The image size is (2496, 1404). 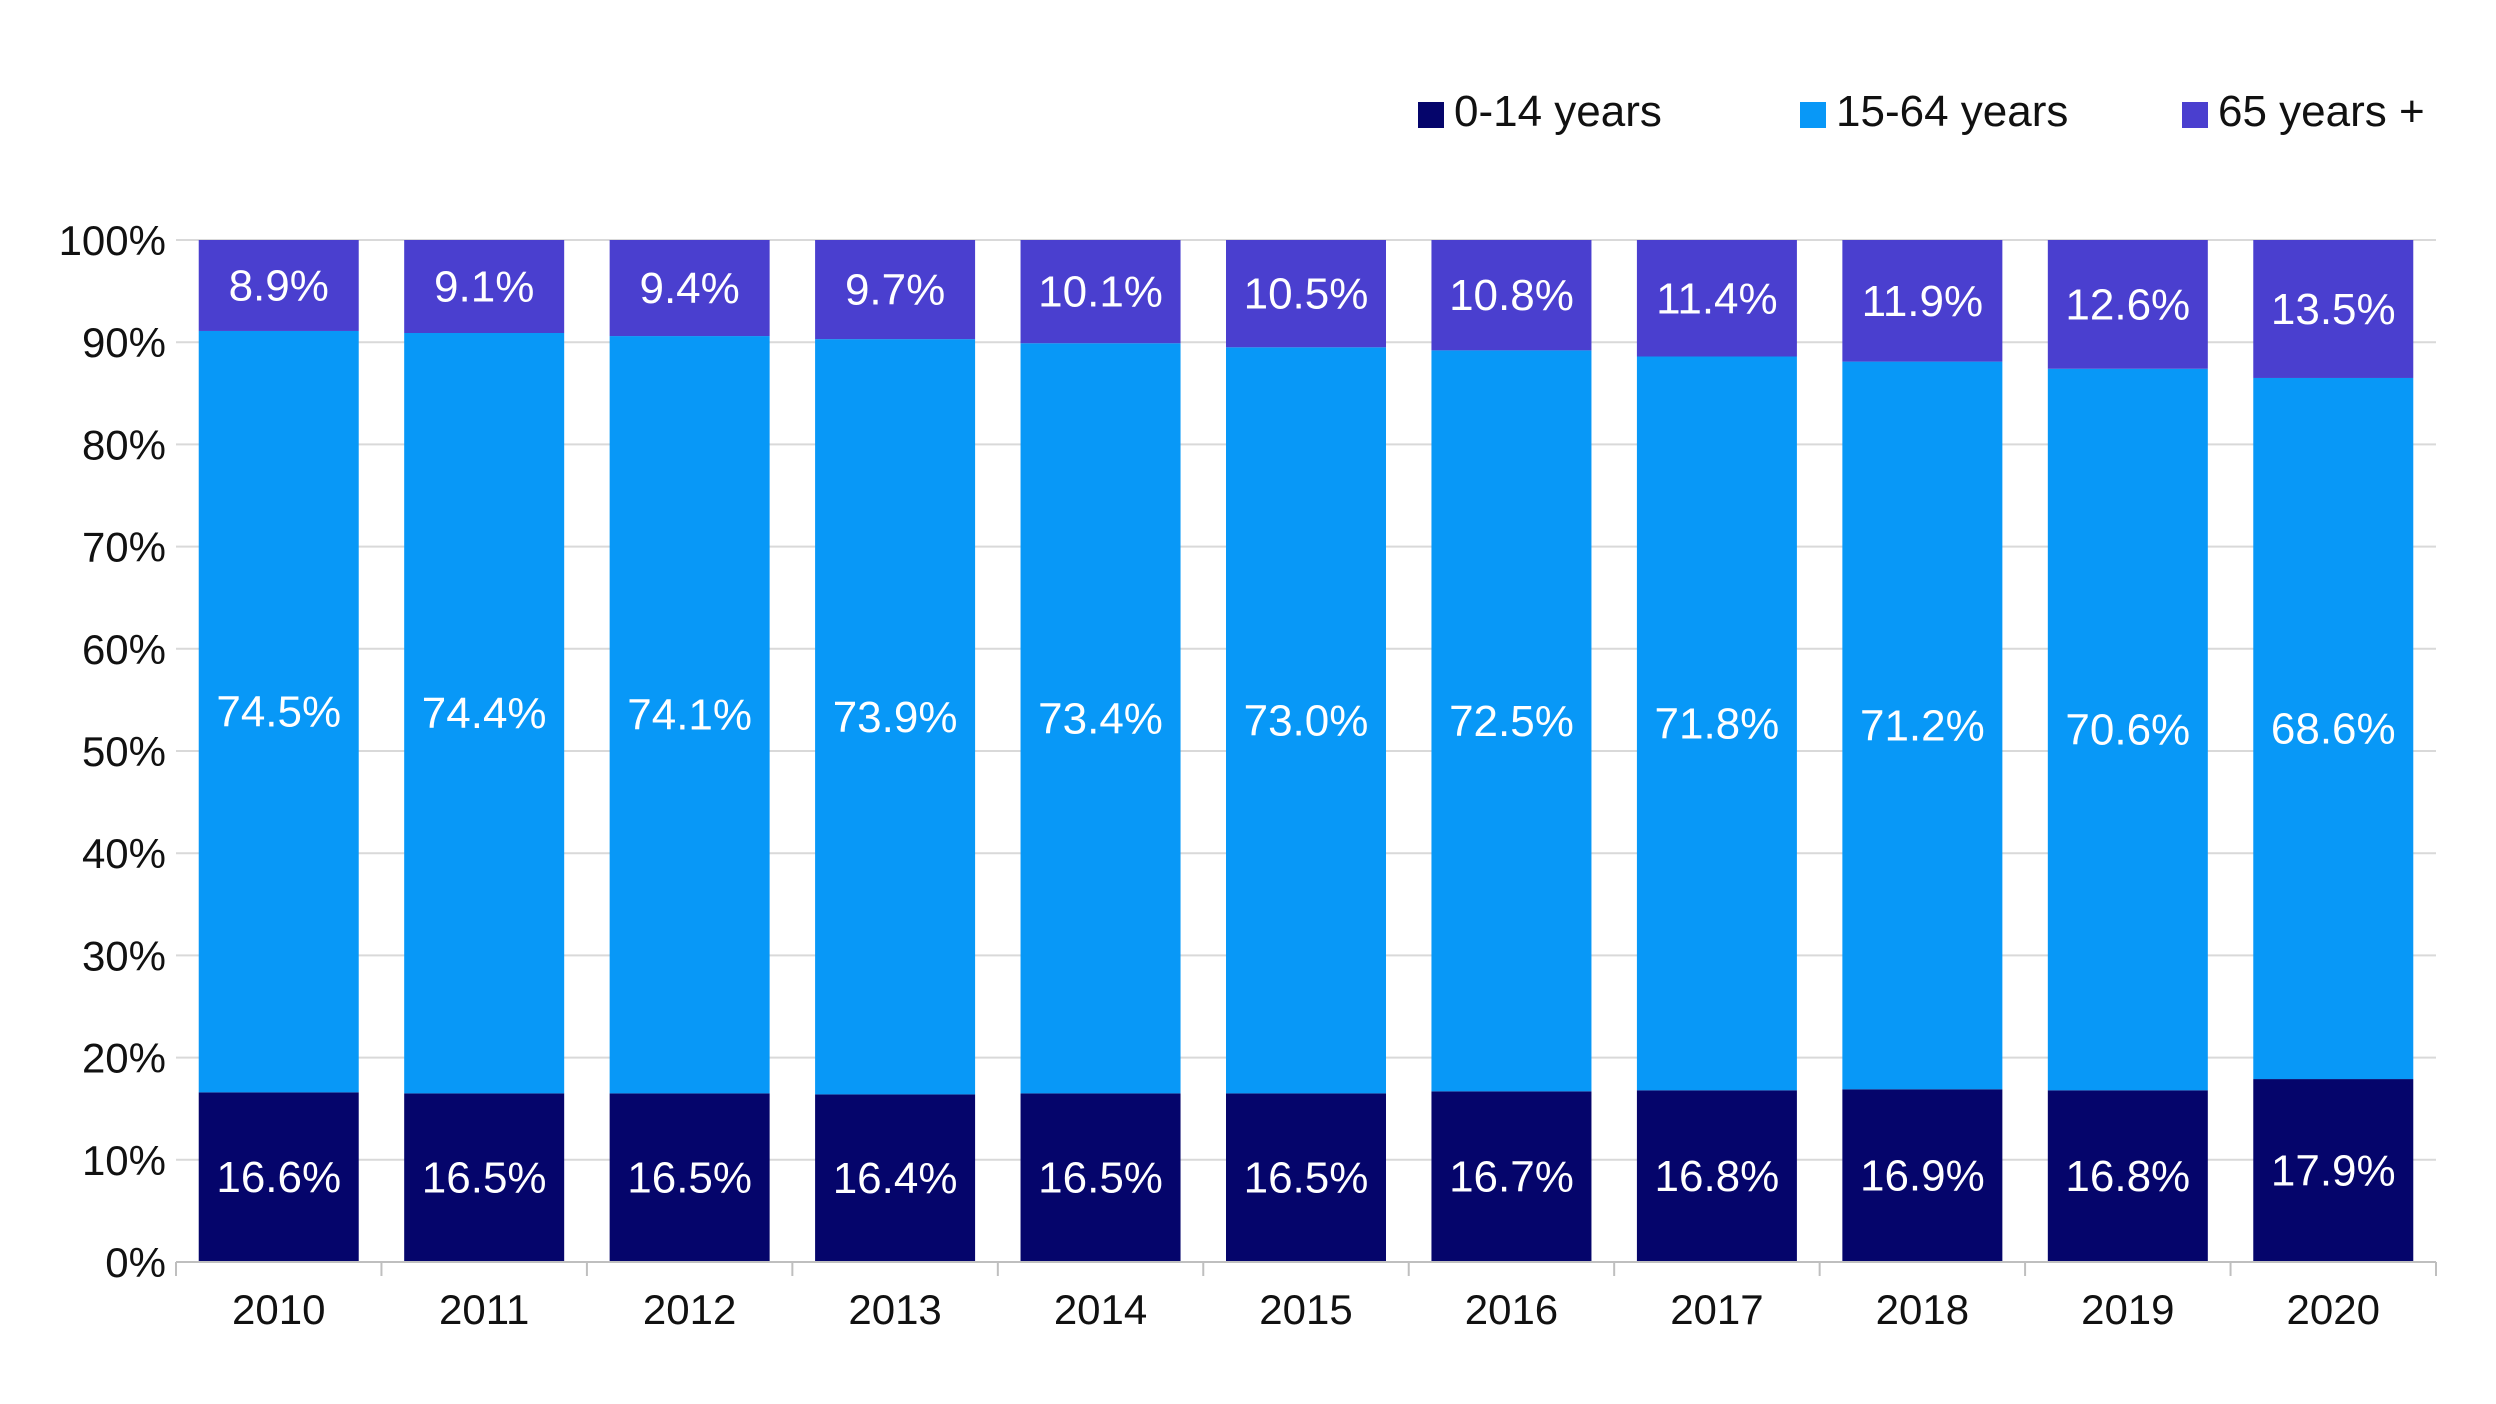 What do you see at coordinates (1511, 1309) in the screenshot?
I see `x-tick-label: 2016` at bounding box center [1511, 1309].